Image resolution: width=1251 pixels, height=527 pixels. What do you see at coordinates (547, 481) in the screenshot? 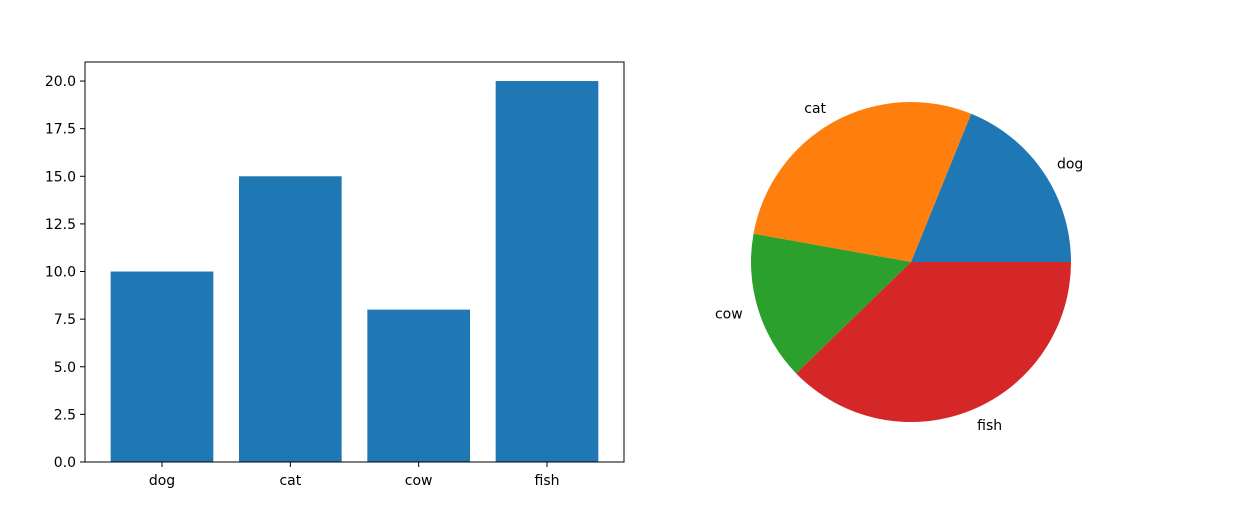
I see `x-tick-label: fish` at bounding box center [547, 481].